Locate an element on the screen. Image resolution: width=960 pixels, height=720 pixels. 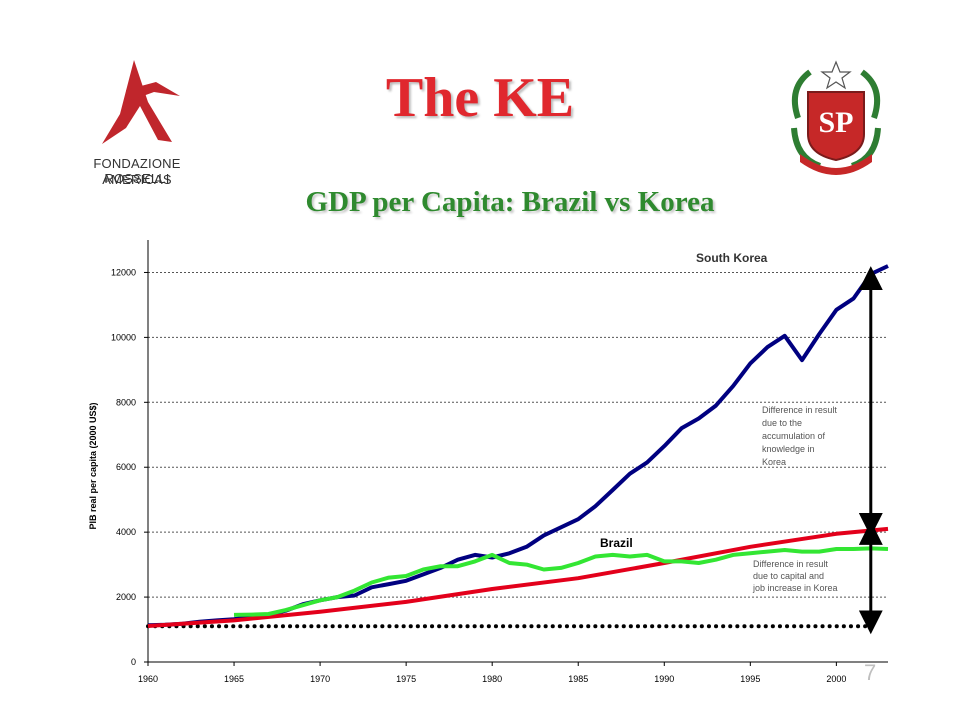
annotation-capital-line: job increase in Korea is located at coordinates (795, 588).